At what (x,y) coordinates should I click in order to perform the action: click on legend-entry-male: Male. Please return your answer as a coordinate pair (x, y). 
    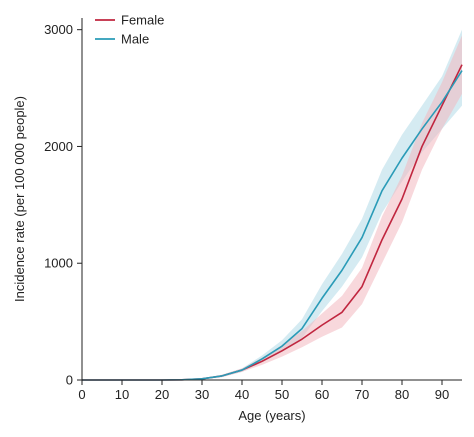
    Looking at the image, I should click on (122, 39).